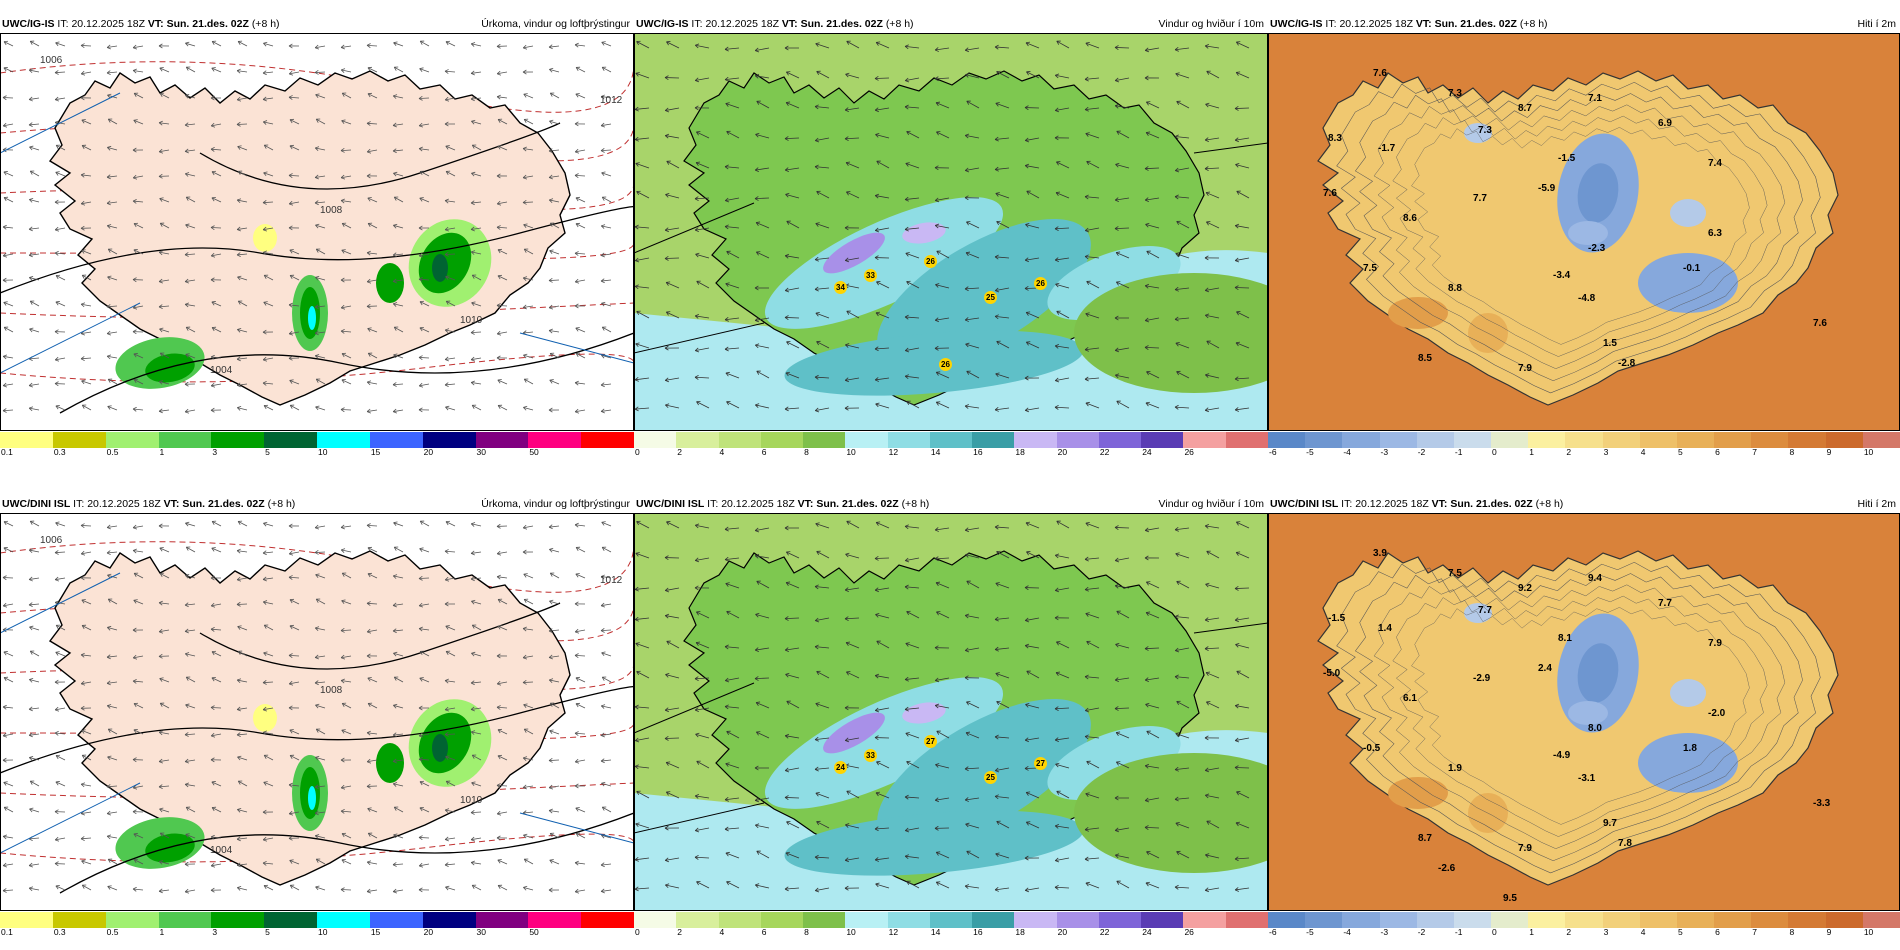 Image resolution: width=1900 pixels, height=950 pixels. What do you see at coordinates (870, 755) in the screenshot?
I see `gust-value-label: 33` at bounding box center [870, 755].